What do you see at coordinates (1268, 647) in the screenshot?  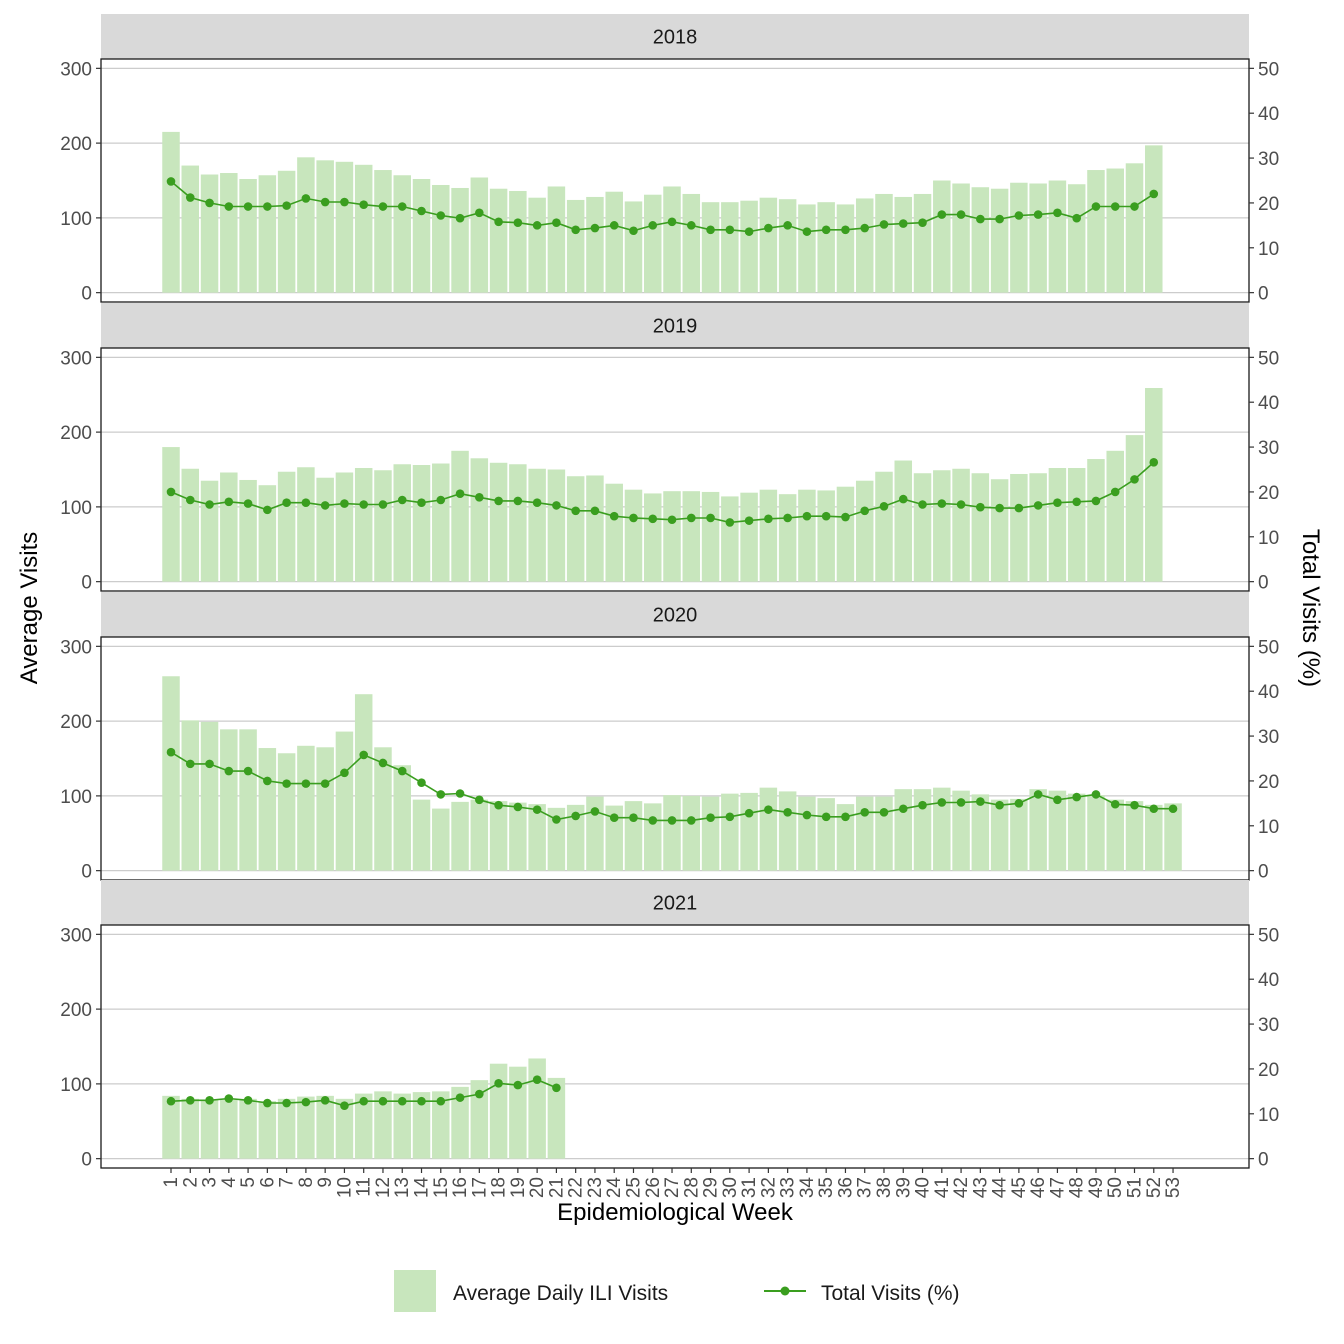 I see `y2-tick-label: 50` at bounding box center [1268, 647].